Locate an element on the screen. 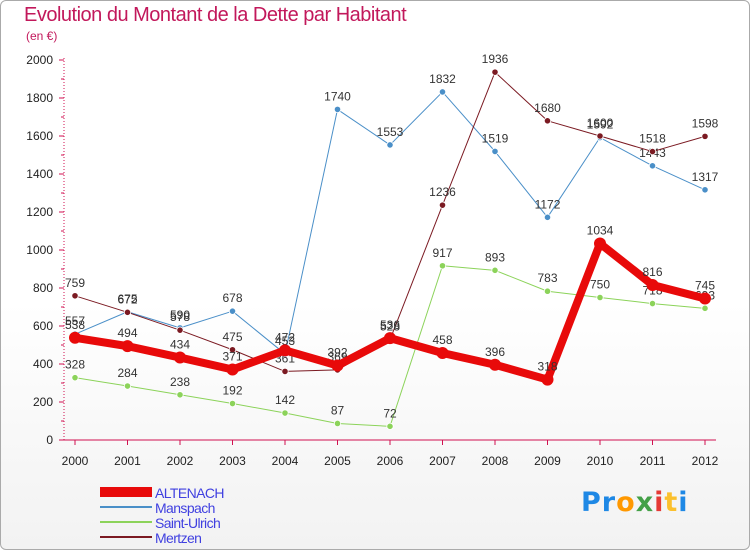 The image size is (750, 550). data-label-mertzen: 672 is located at coordinates (127, 299).